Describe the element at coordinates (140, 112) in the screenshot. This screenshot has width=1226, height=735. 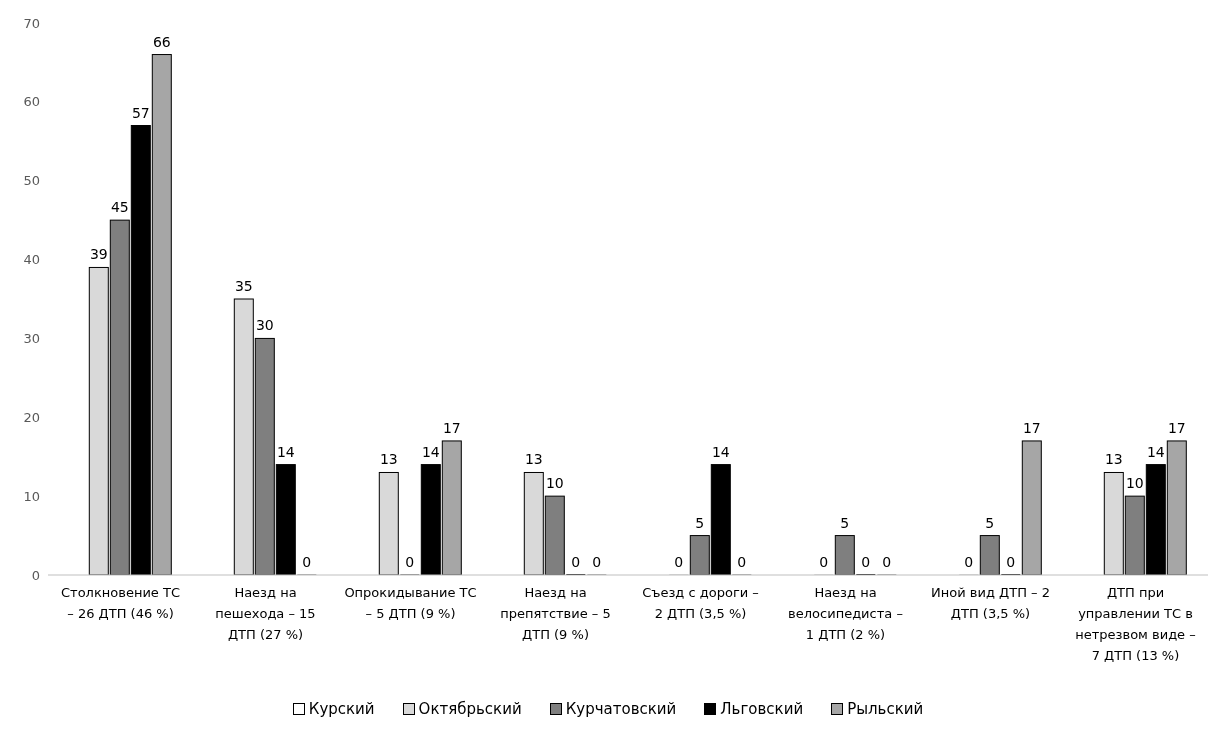
I see `data-label: 57` at that location.